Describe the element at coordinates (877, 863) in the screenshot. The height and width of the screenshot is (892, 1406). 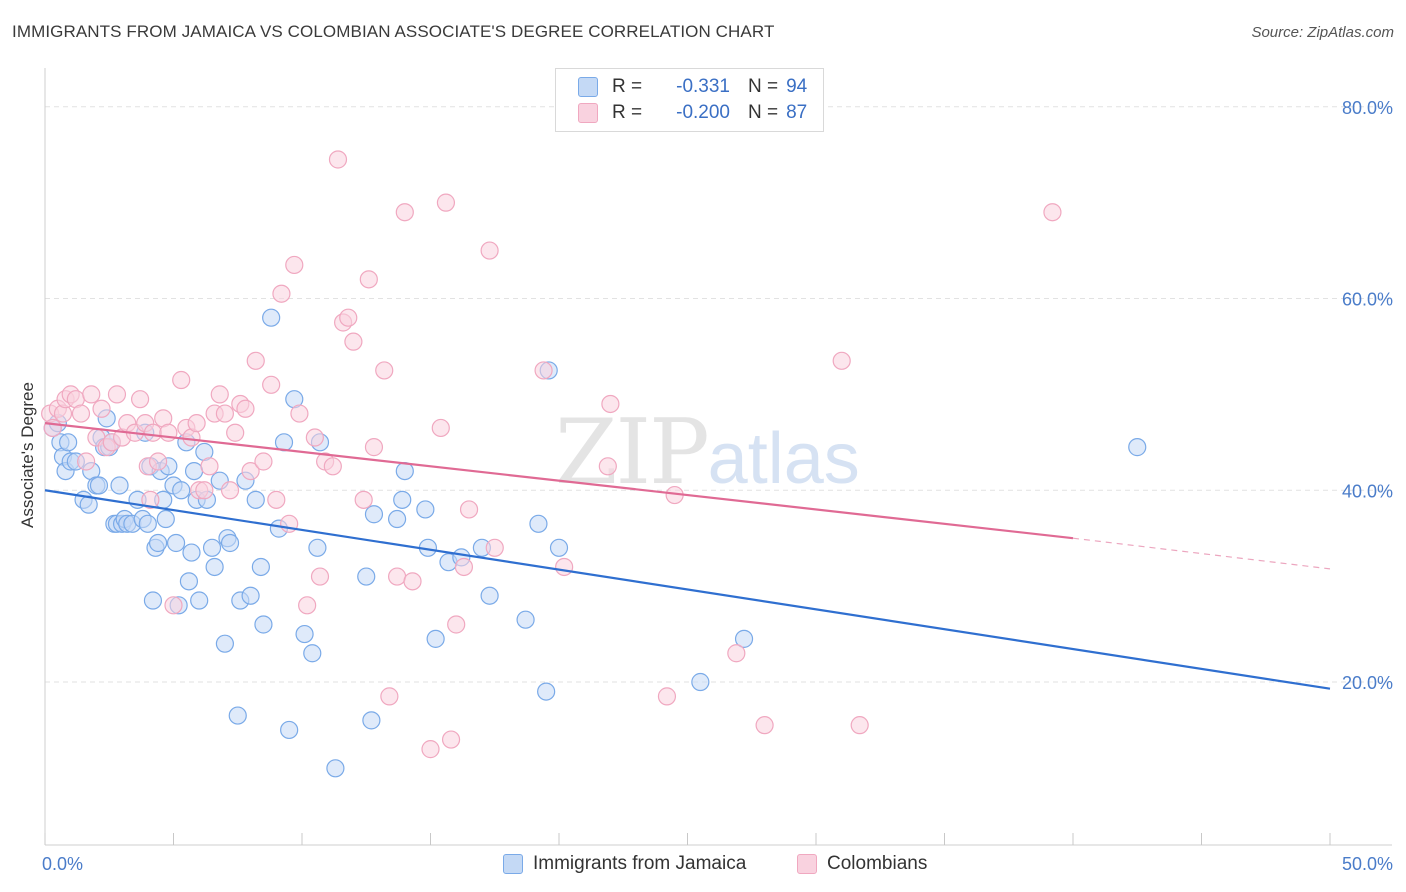
I see `legend-label-colombians: Colombians` at that location.